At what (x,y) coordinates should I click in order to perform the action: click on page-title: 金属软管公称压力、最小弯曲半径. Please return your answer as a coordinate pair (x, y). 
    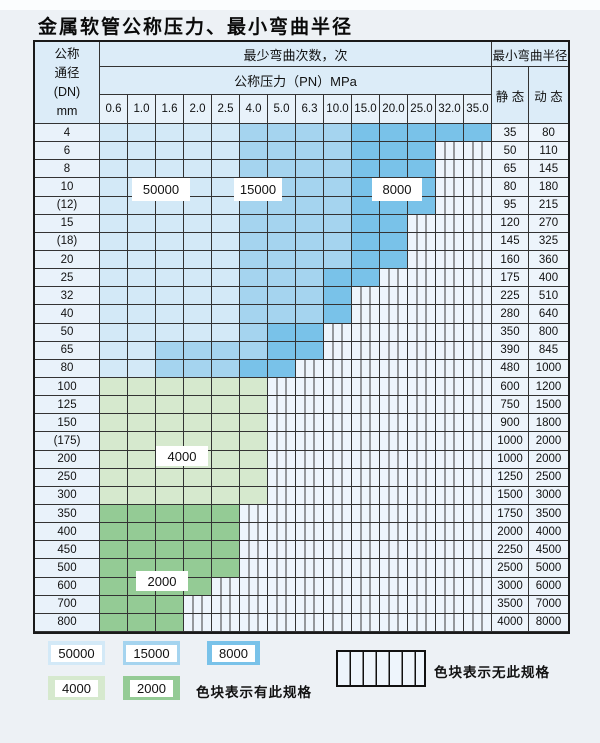
    Looking at the image, I should click on (196, 27).